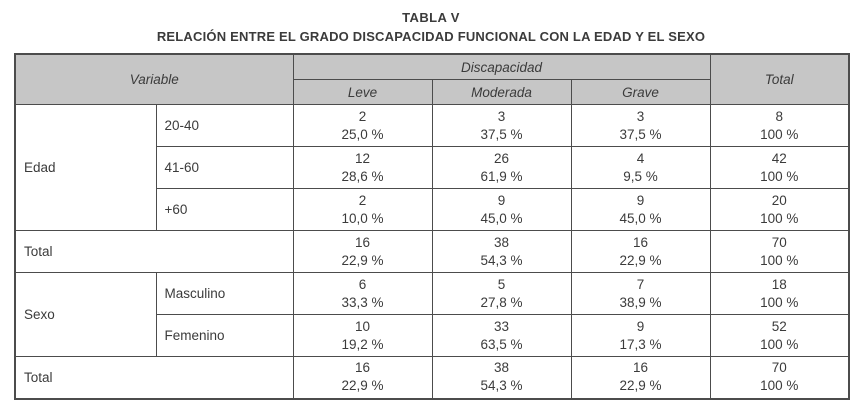  Describe the element at coordinates (224, 293) in the screenshot. I see `row-label: Masculino` at that location.